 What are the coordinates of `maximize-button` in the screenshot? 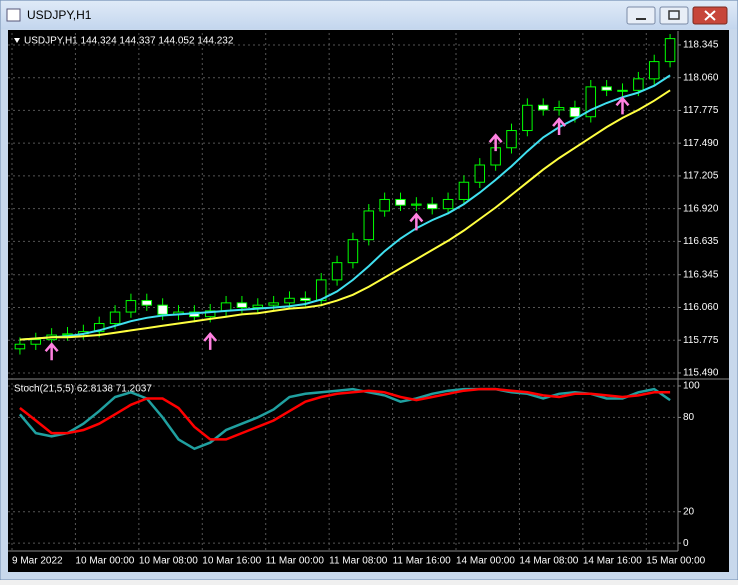 It's located at (674, 15).